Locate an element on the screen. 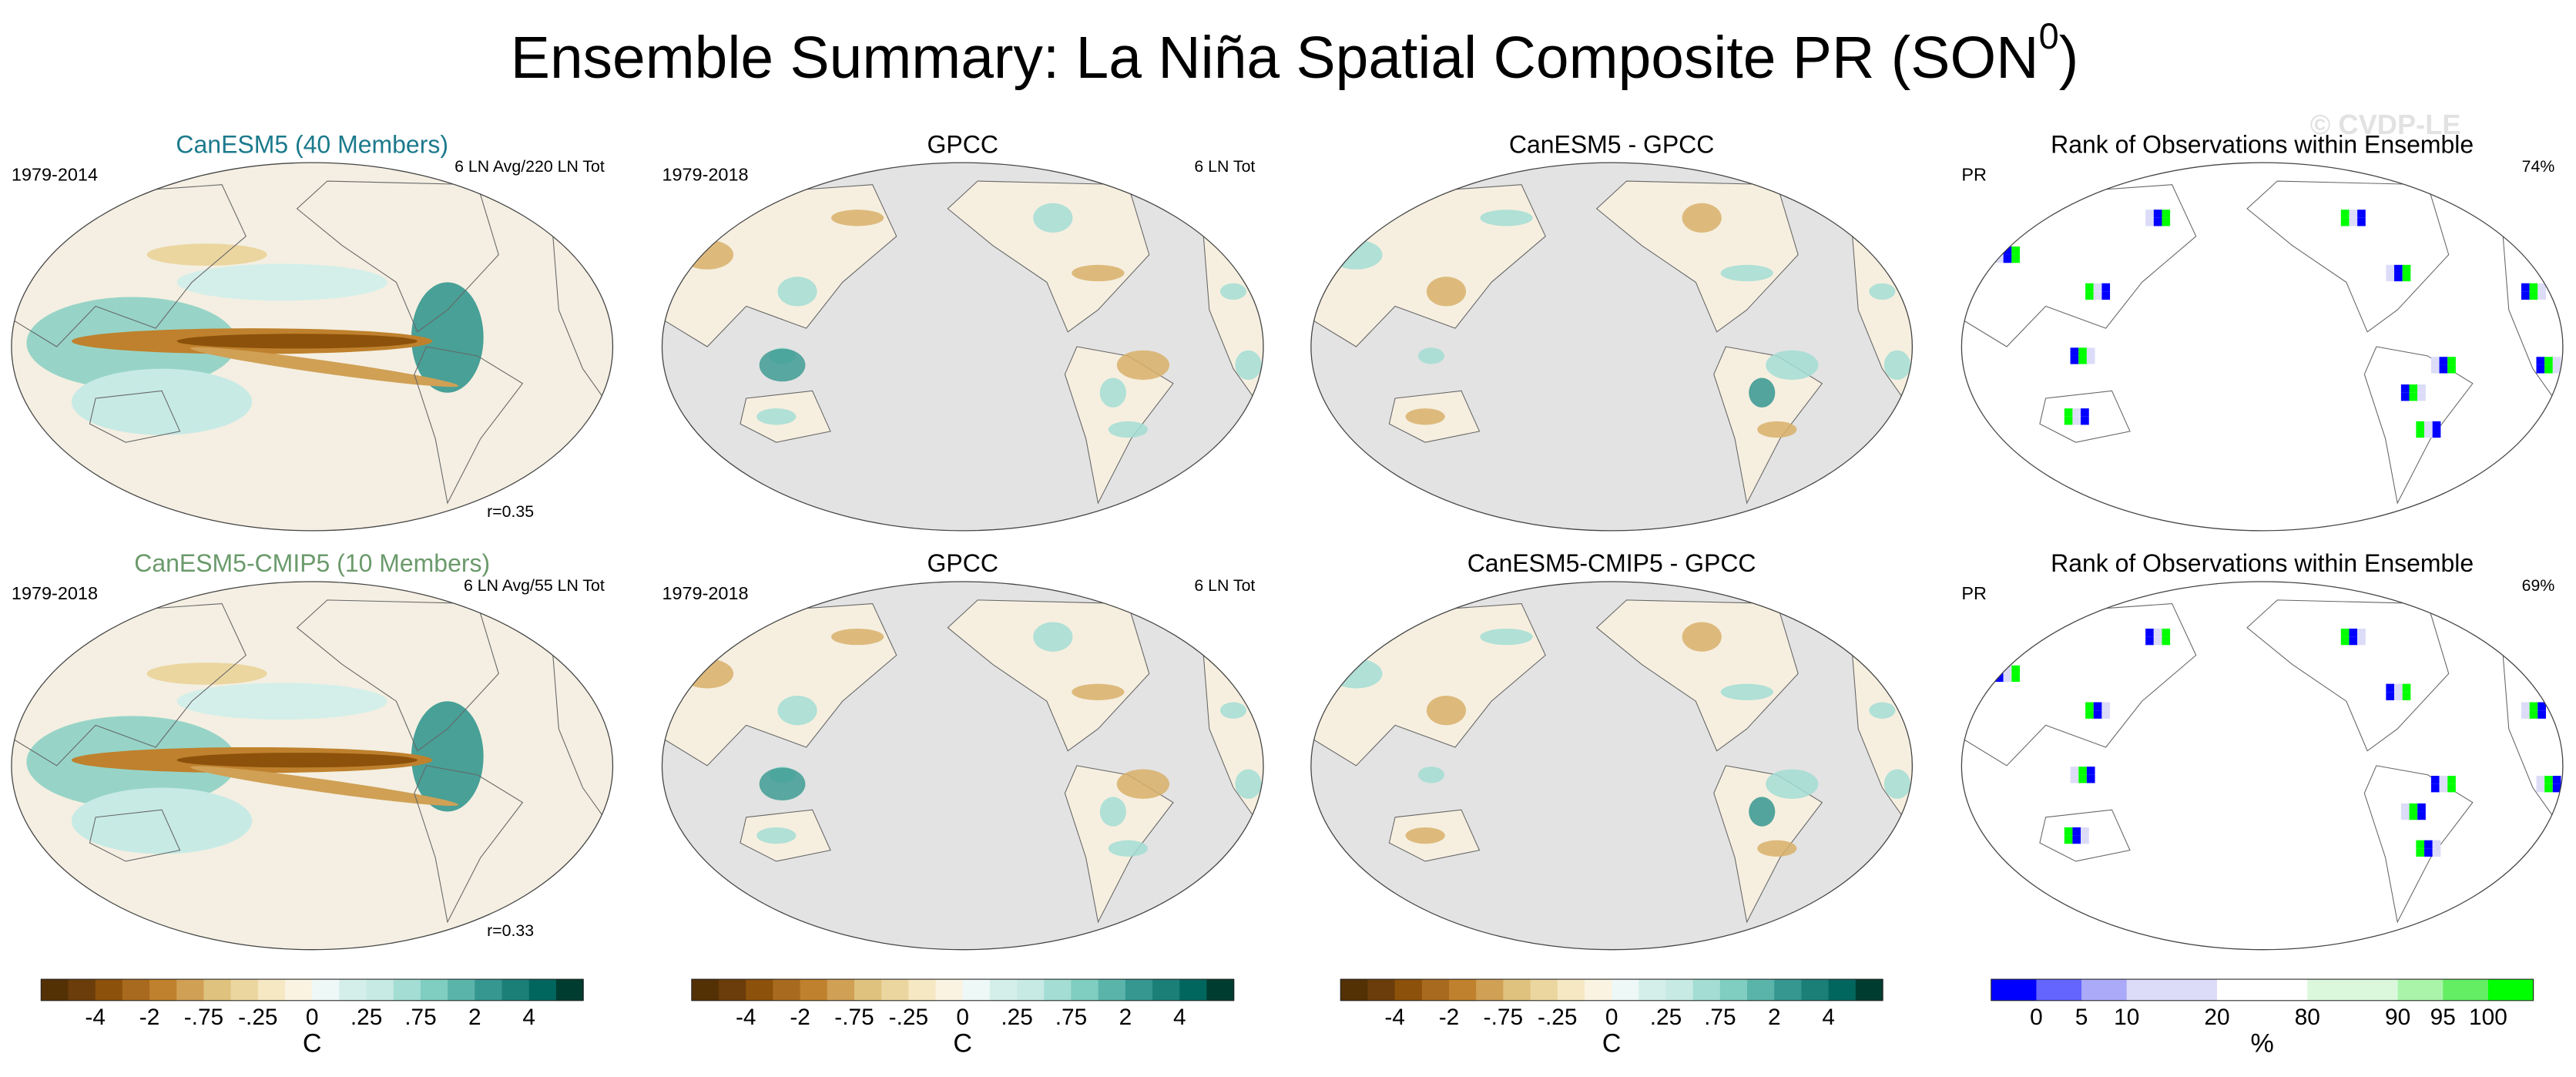 The width and height of the screenshot is (2576, 1077). colorbar-label: 4 is located at coordinates (528, 1017).